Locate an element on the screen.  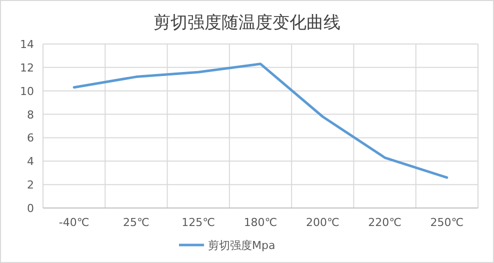
y-tick-label: 8 is located at coordinates (30, 115).